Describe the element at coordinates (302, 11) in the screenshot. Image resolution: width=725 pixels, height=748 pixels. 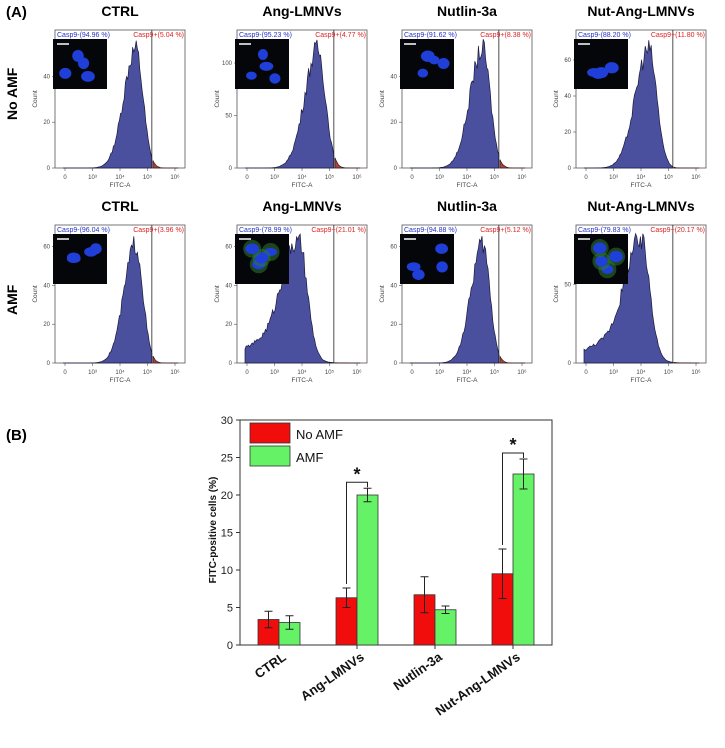
I see `histogram-title: Ang-LMNVs` at that location.